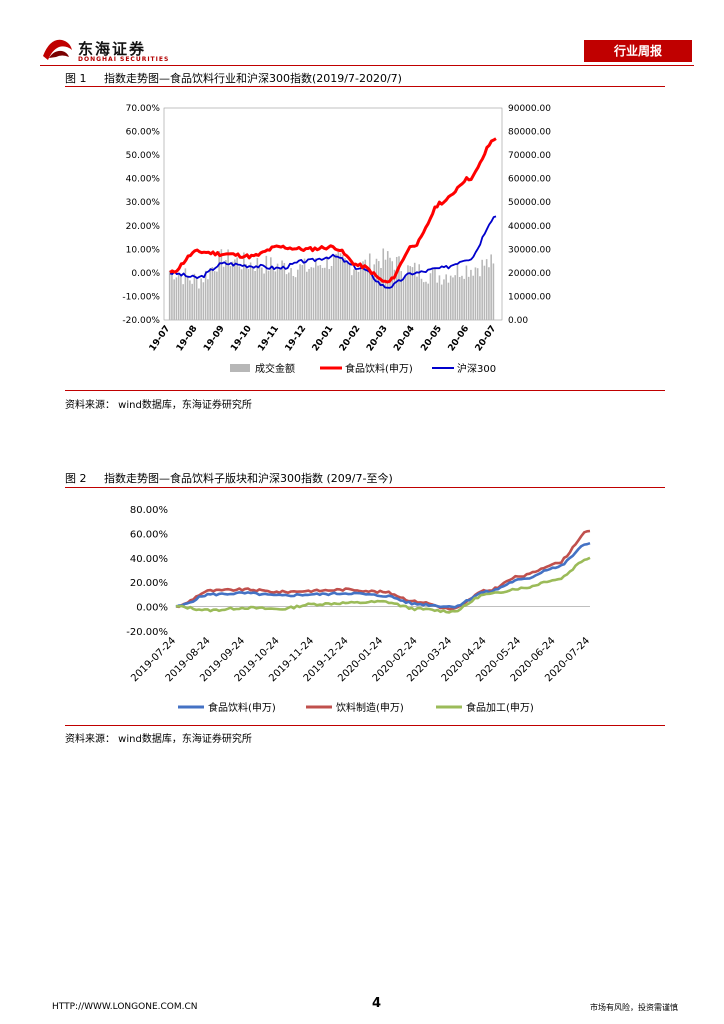 This screenshot has height=1024, width=724. Describe the element at coordinates (57, 49) in the screenshot. I see `company-logo-icon` at that location.